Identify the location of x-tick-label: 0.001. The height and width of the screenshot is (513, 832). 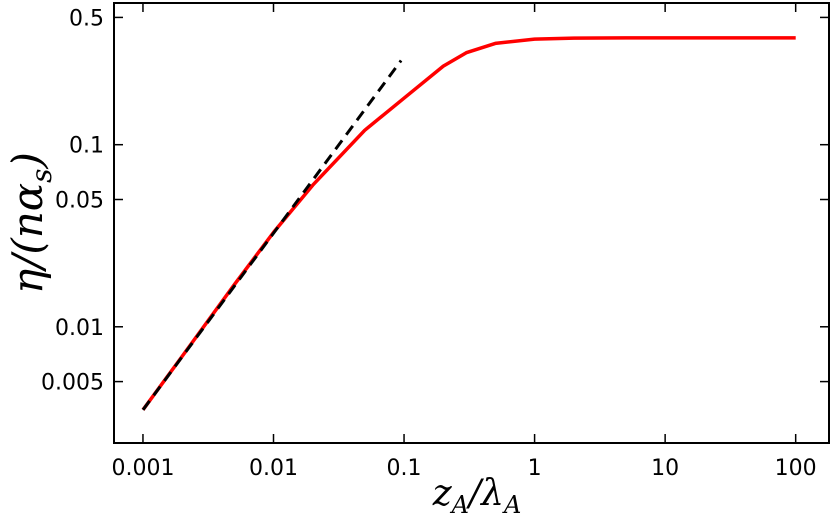
(142, 468).